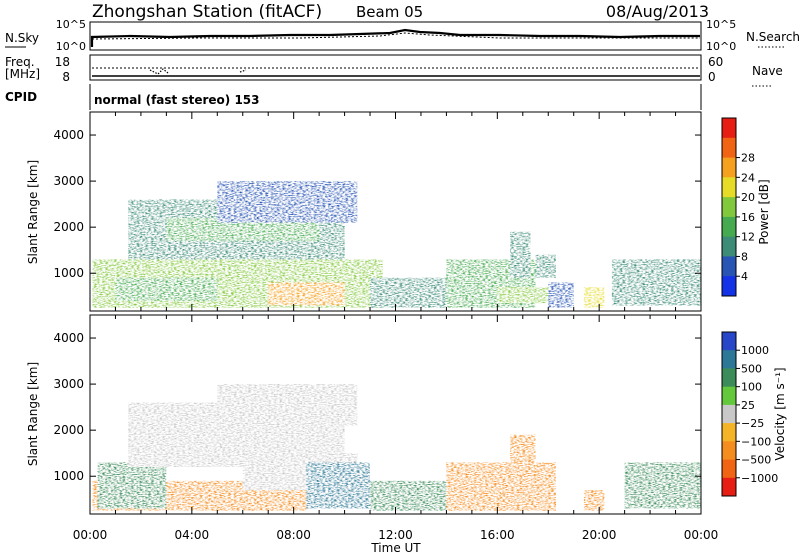 This screenshot has height=554, width=800. Describe the element at coordinates (748, 405) in the screenshot. I see `velocity-colorbar-tick-label-3: 25` at that location.